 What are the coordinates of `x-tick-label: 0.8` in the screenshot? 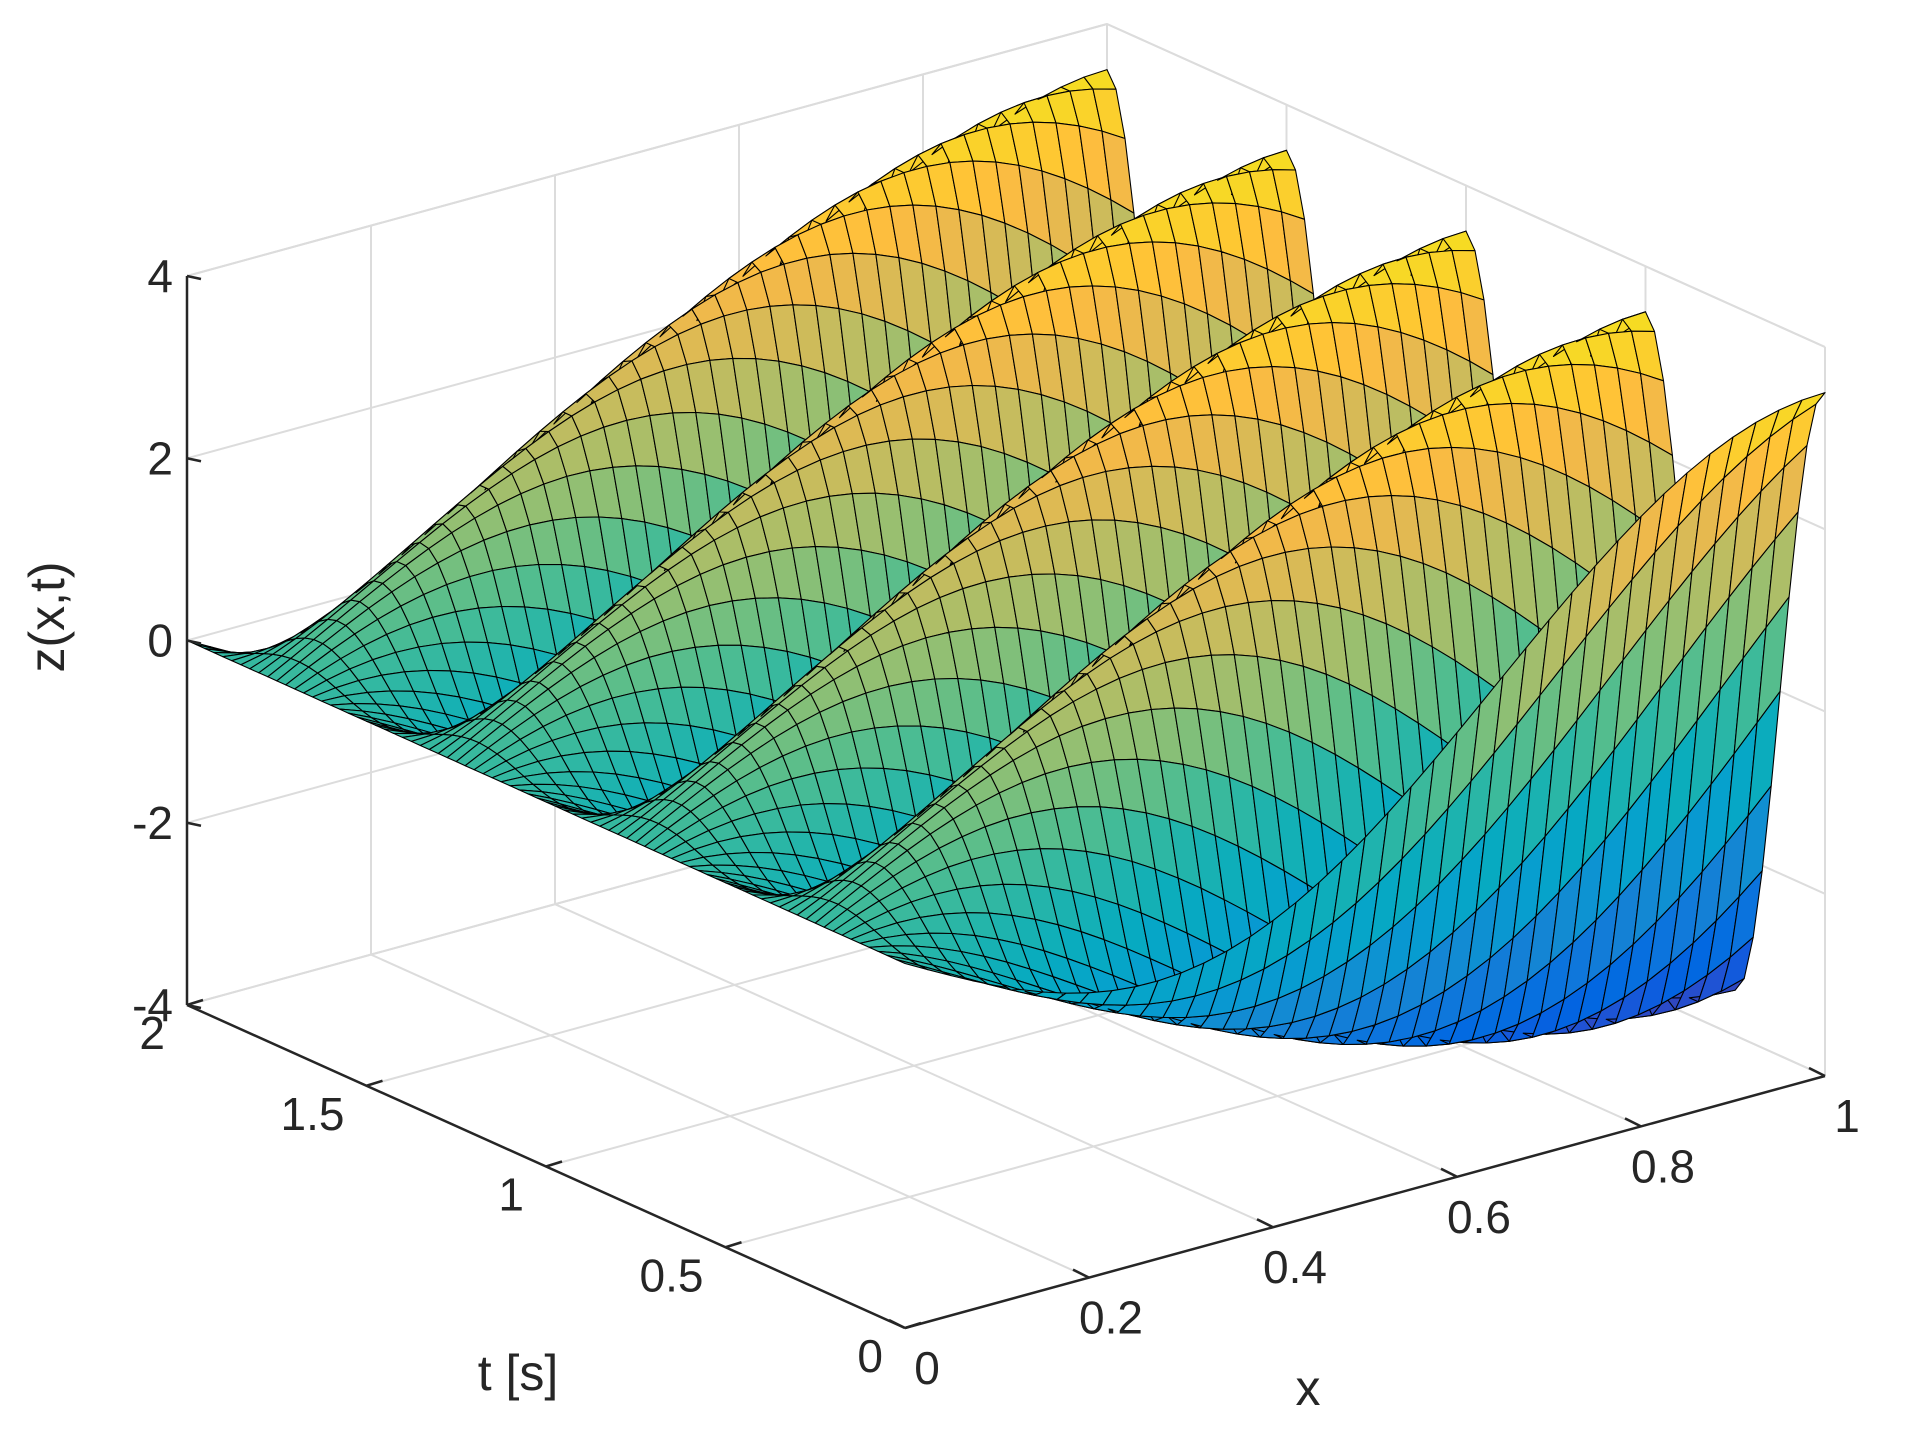 It's located at (1663, 1166).